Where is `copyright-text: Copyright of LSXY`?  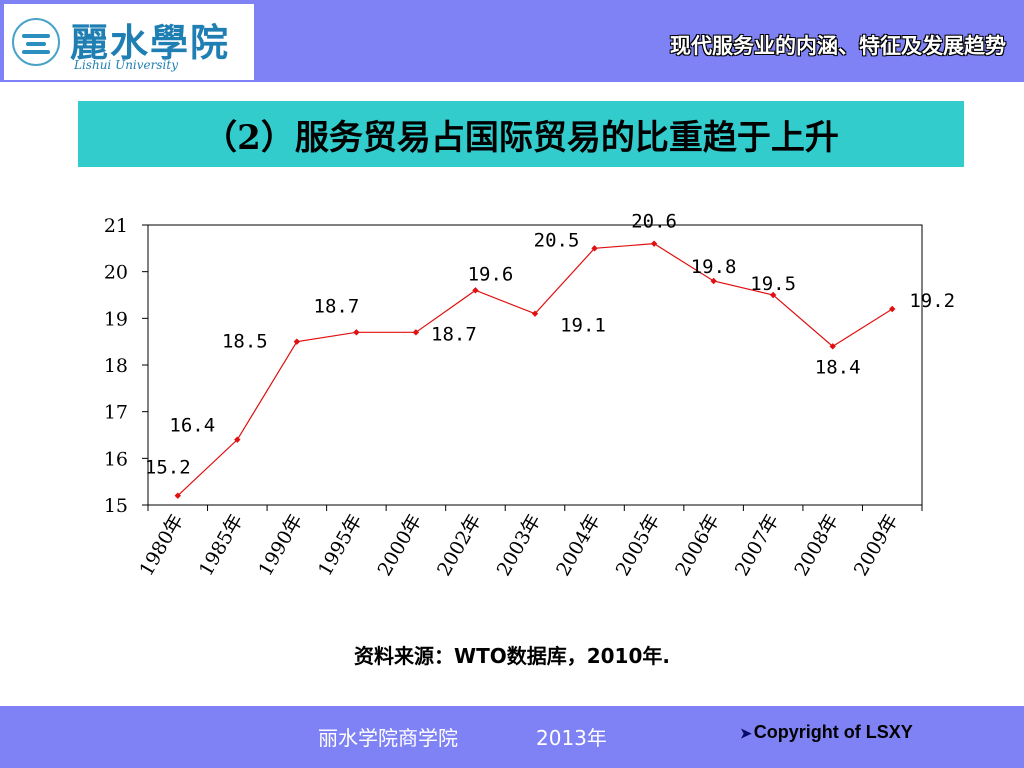
copyright-text: Copyright of LSXY is located at coordinates (833, 732).